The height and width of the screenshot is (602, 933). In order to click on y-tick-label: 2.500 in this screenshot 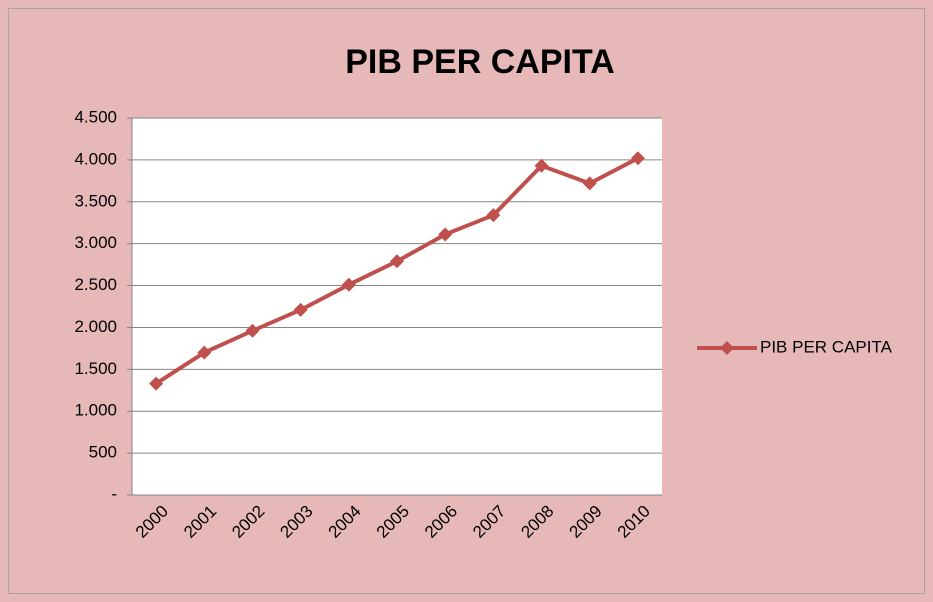, I will do `click(95, 284)`.